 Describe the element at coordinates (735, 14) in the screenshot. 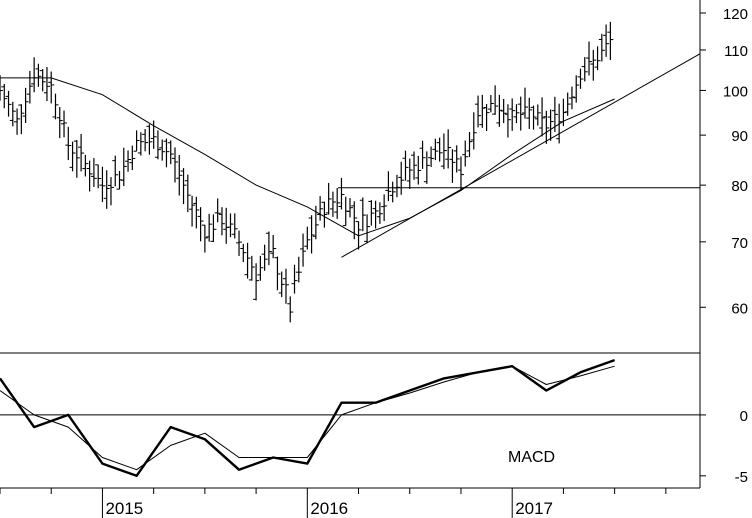

I see `y-tick-label: 120` at that location.